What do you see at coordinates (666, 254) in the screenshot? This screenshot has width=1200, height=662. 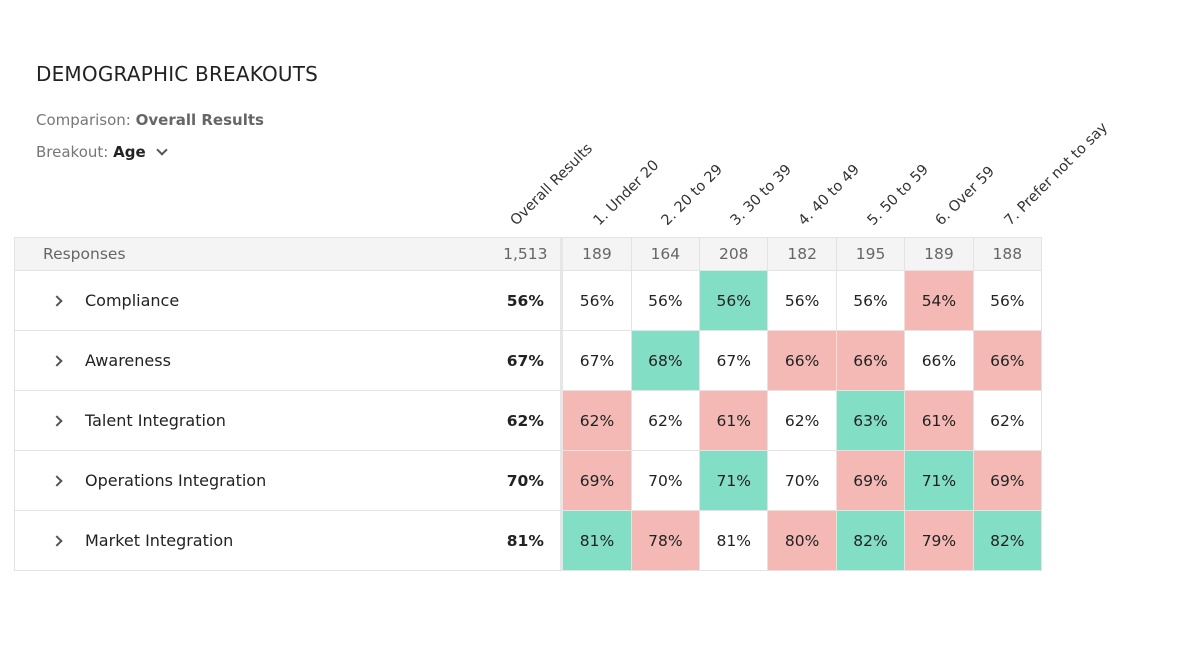 I see `responses-cell: 164` at bounding box center [666, 254].